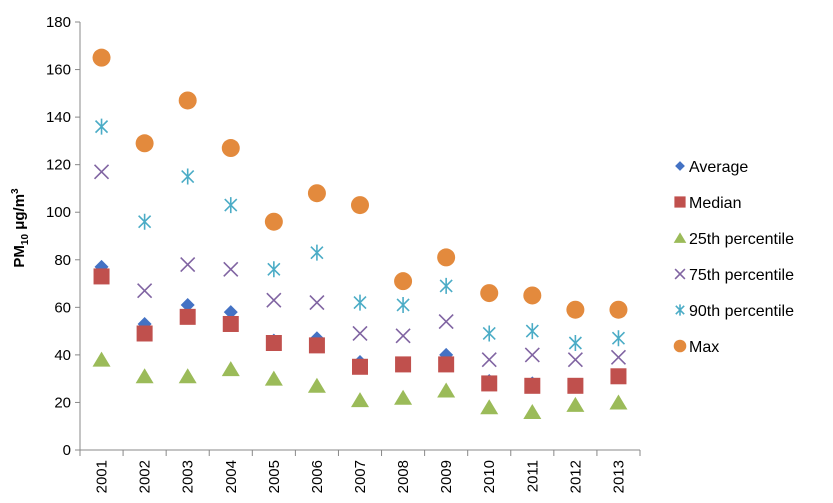 The image size is (833, 503). I want to click on y-axis-label-unit: μg/m, so click(19, 214).